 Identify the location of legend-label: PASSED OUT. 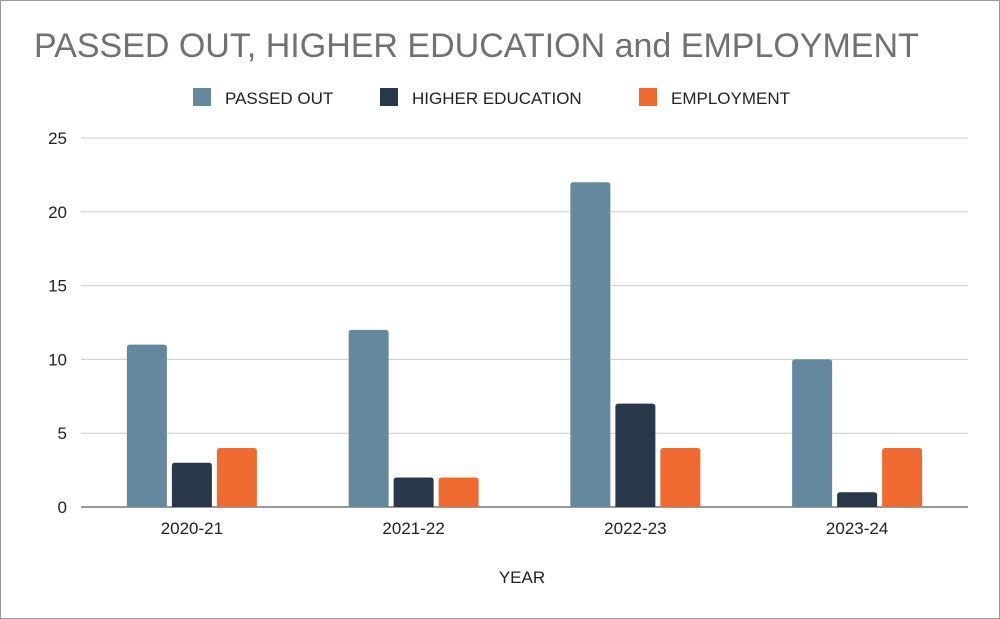
(279, 98).